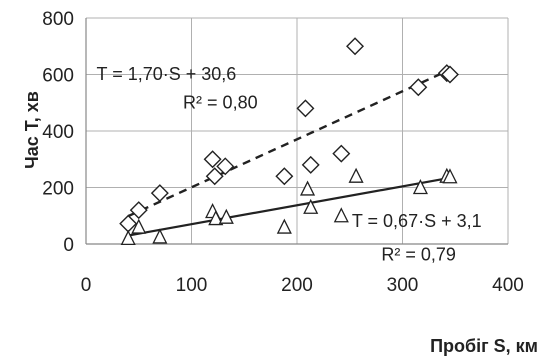 The height and width of the screenshot is (360, 551). What do you see at coordinates (68, 245) in the screenshot?
I see `y-tick-label: 0` at bounding box center [68, 245].